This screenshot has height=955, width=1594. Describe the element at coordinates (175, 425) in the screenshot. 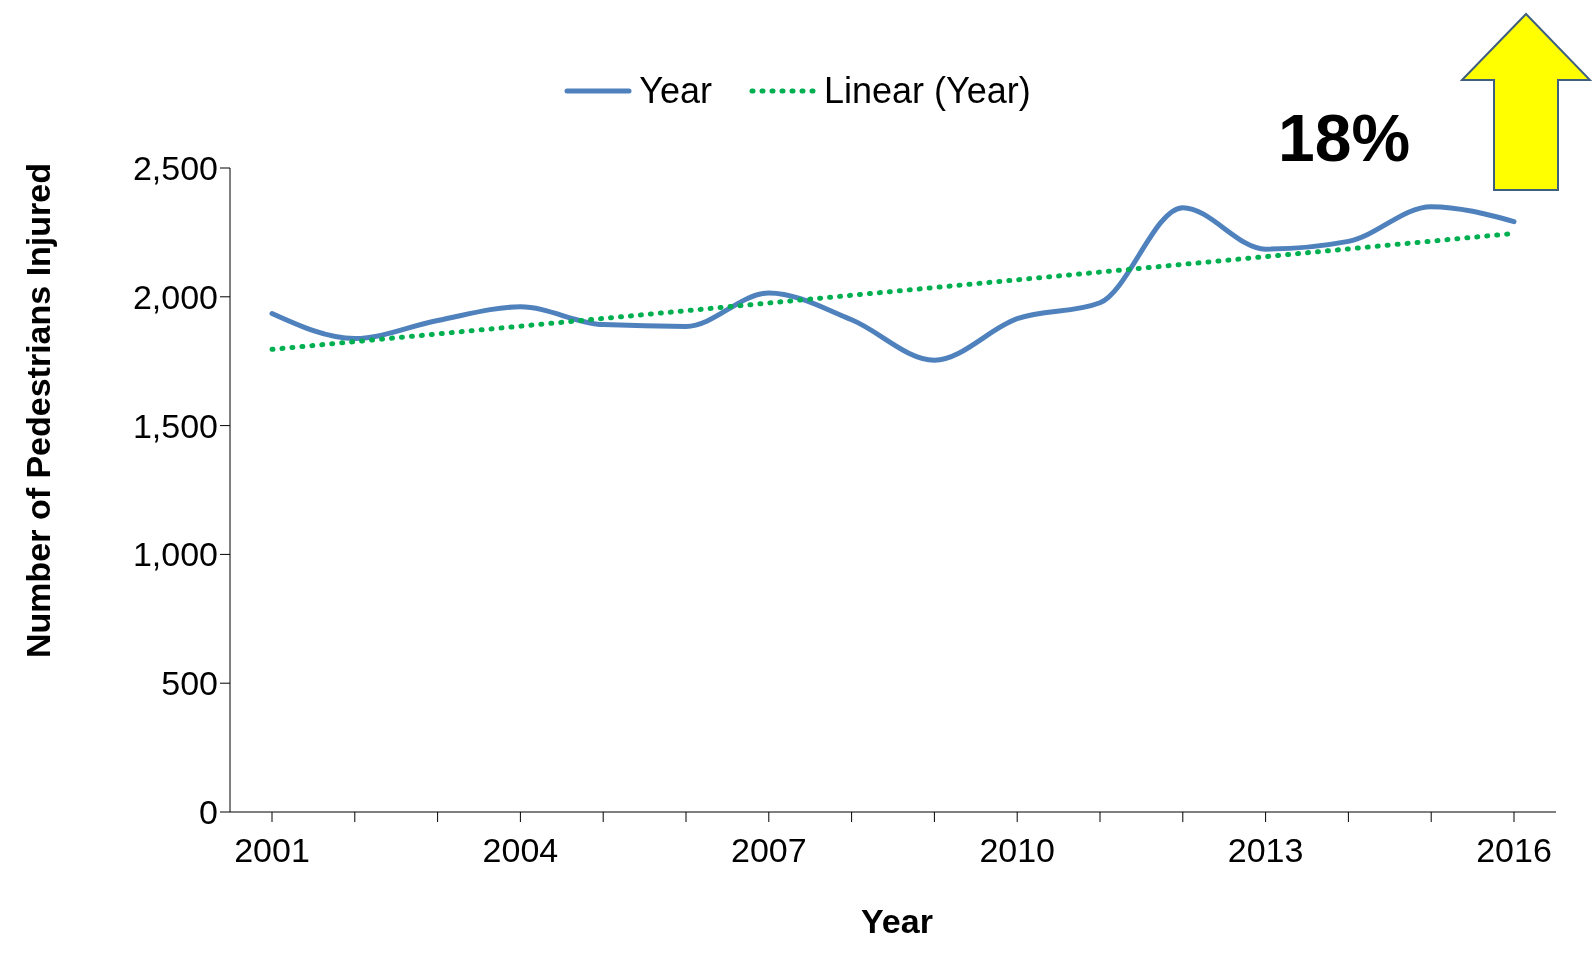

I see `y-tick-label: 1,500` at that location.